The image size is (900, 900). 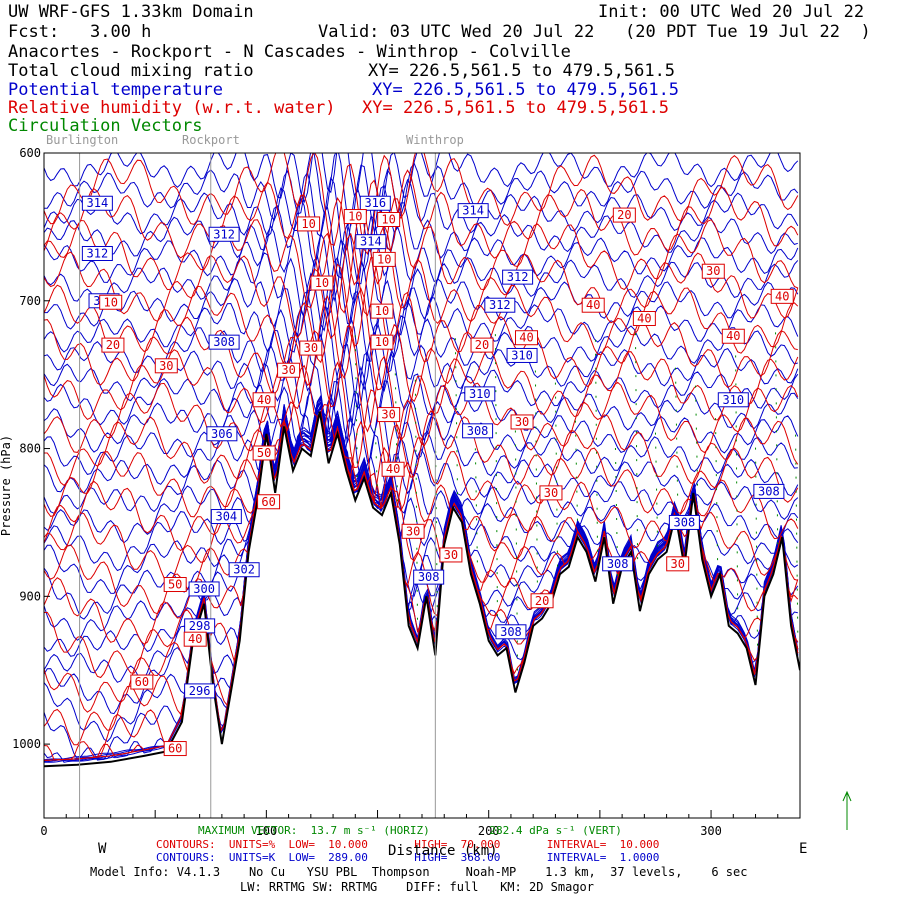 I want to click on field-rh-xy: XY= 226.5,561.5 to 479.5,561.5, so click(x=516, y=108).